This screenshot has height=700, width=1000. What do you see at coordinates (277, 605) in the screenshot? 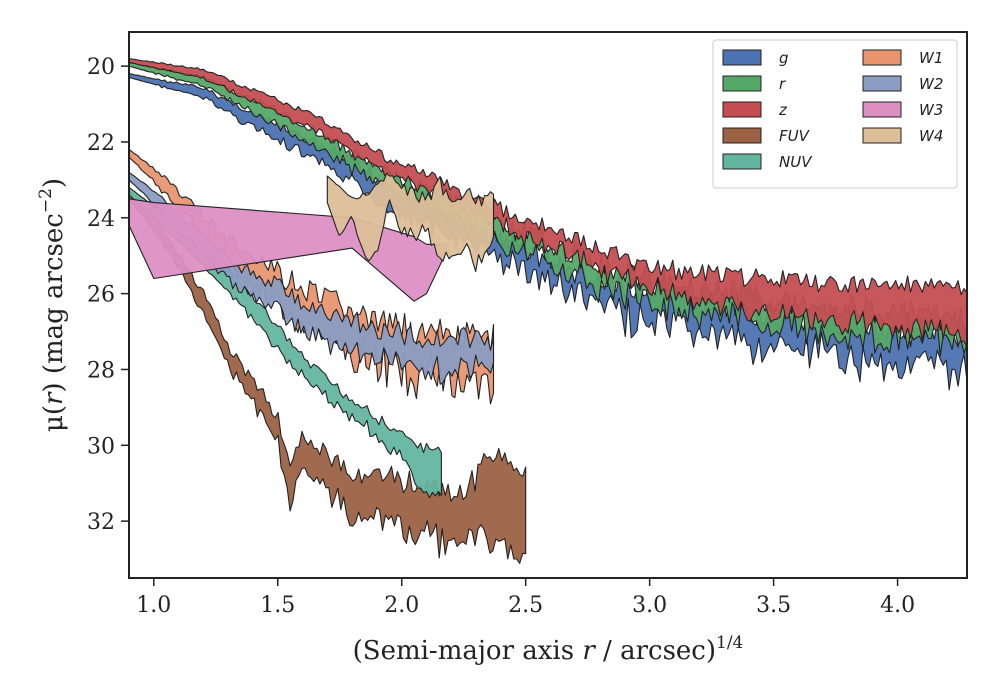
I see `x-tick-label: 1.5` at bounding box center [277, 605].